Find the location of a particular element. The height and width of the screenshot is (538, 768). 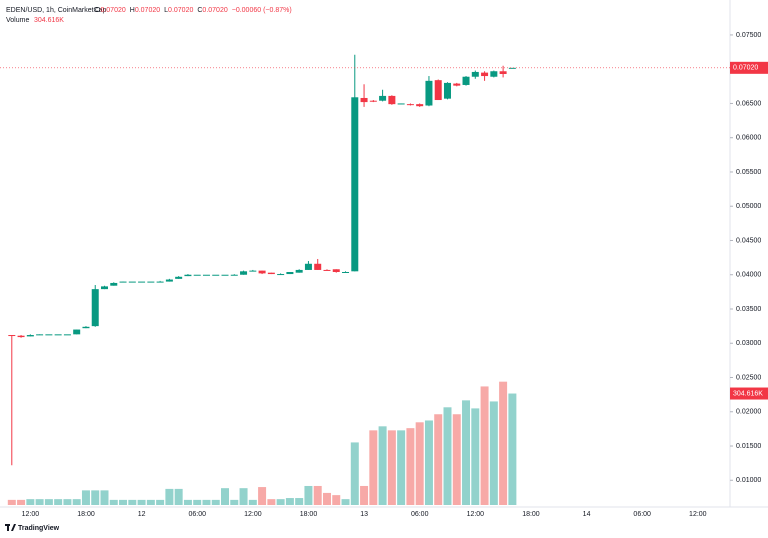

brand-name: TradingView is located at coordinates (39, 528).